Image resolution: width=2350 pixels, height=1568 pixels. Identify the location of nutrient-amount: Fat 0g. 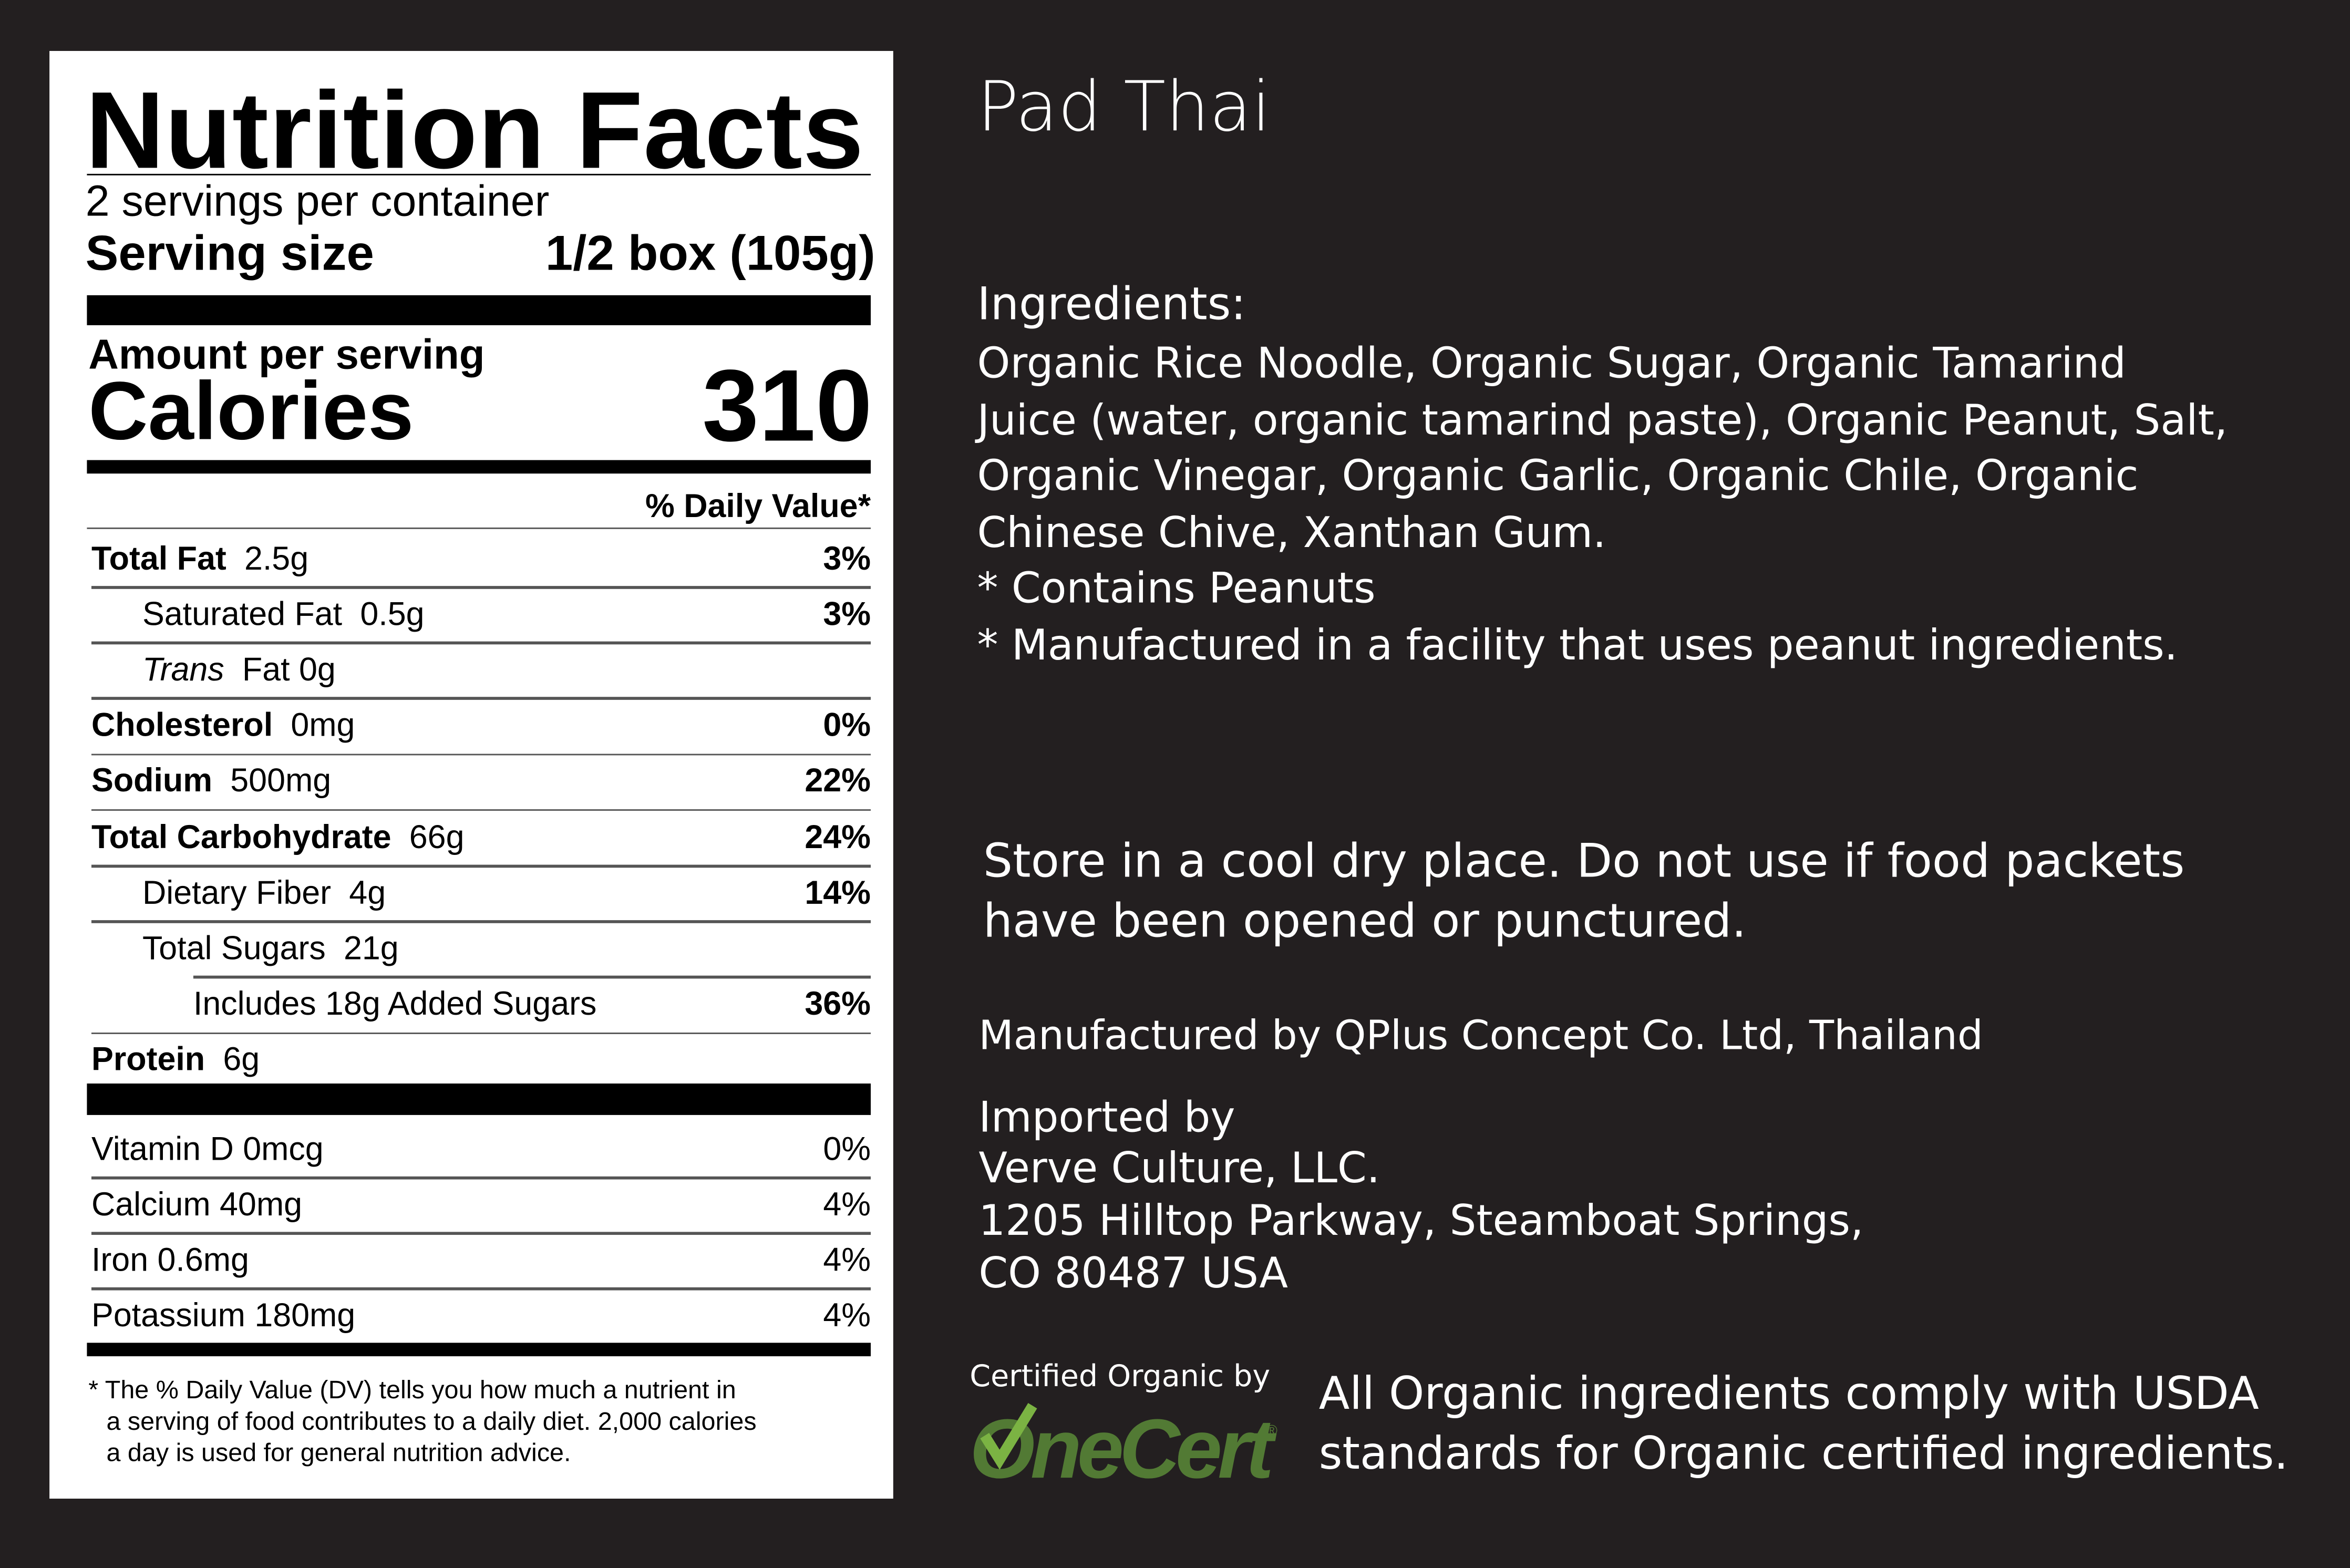
(289, 669).